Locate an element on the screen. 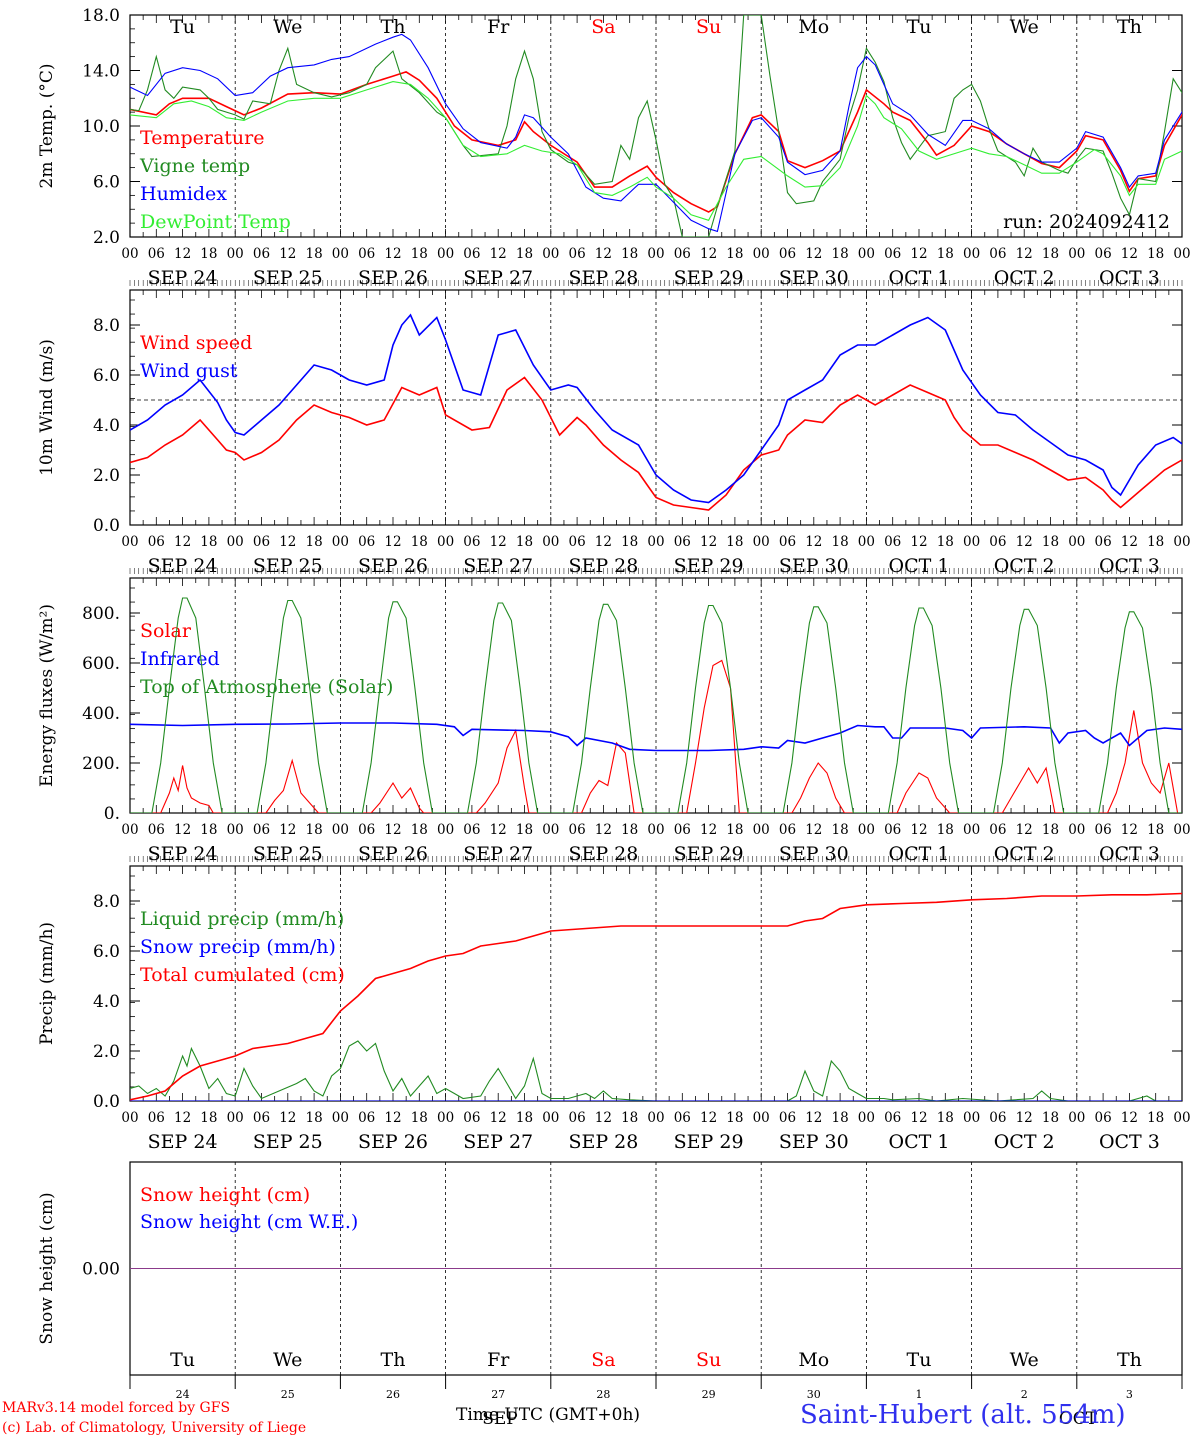  day-number: 2 is located at coordinates (1024, 1394).